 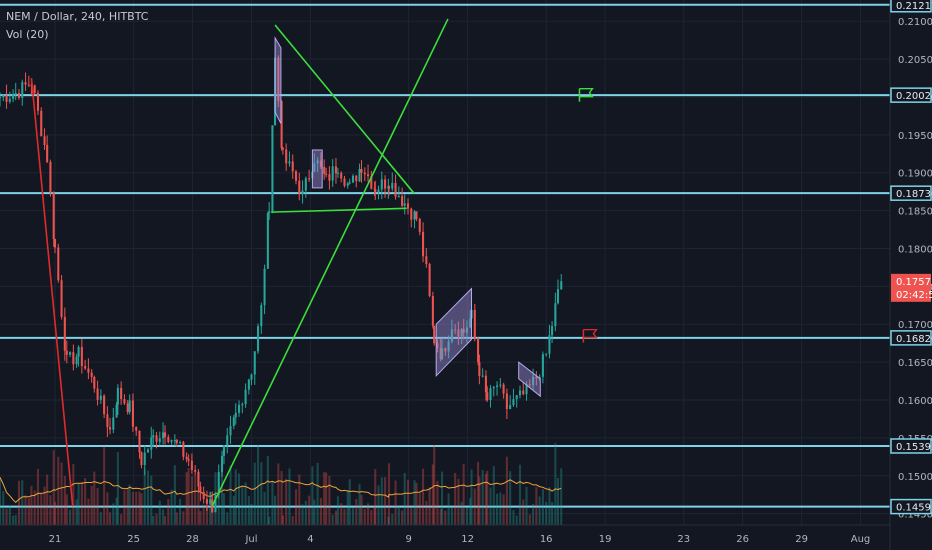 What do you see at coordinates (77, 16) in the screenshot?
I see `symbol-title: NEM / Dollar, 240, HITBTC` at bounding box center [77, 16].